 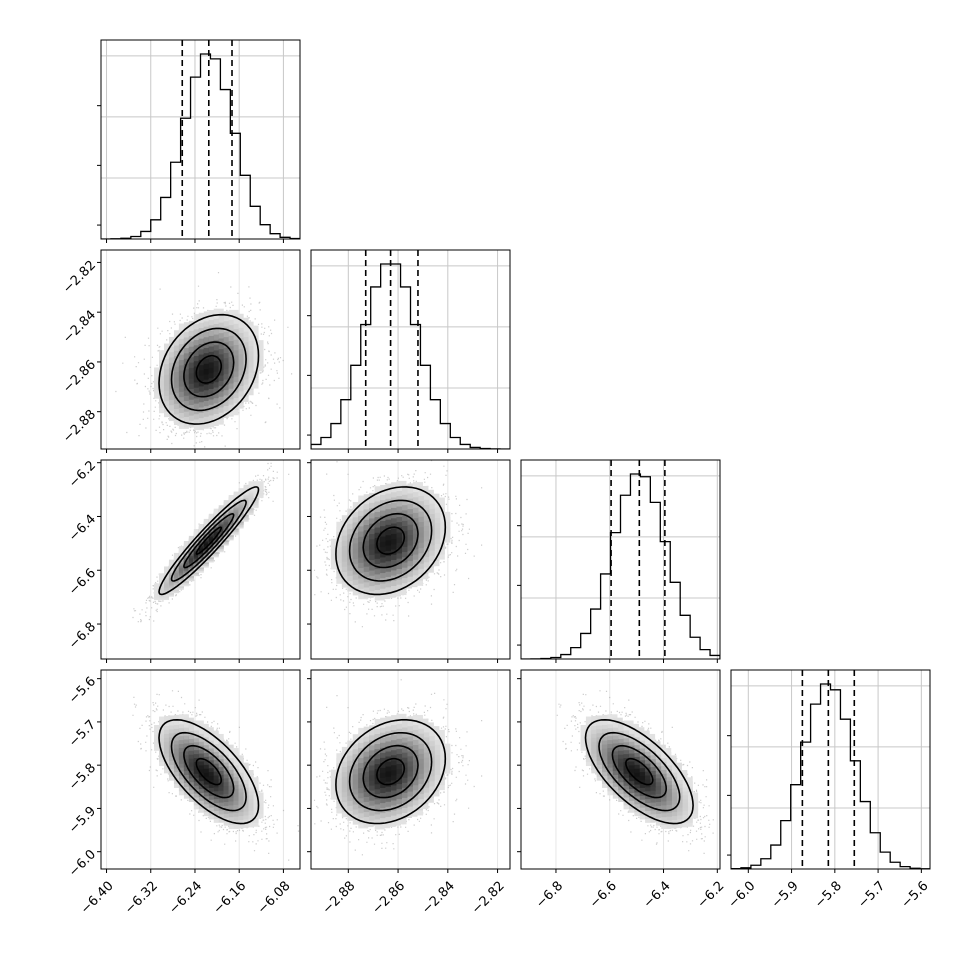 I want to click on panel-frame, so click(x=200, y=139).